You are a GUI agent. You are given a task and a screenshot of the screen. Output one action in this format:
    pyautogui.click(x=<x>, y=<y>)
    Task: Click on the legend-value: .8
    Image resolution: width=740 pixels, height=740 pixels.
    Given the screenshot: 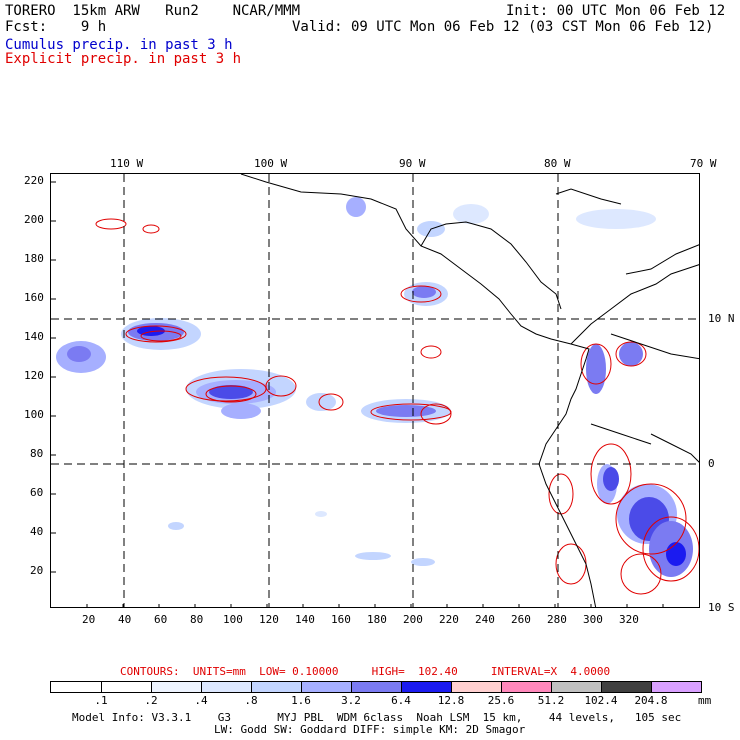 What is the action you would take?
    pyautogui.click(x=251, y=700)
    